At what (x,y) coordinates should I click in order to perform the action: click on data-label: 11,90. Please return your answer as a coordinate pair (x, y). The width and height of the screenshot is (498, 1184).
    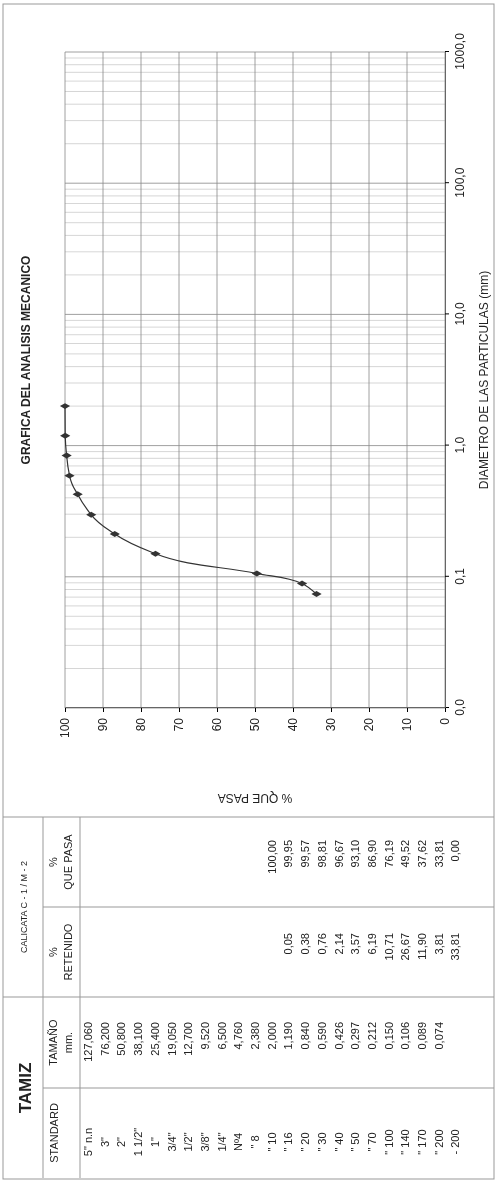
    Looking at the image, I should click on (422, 946).